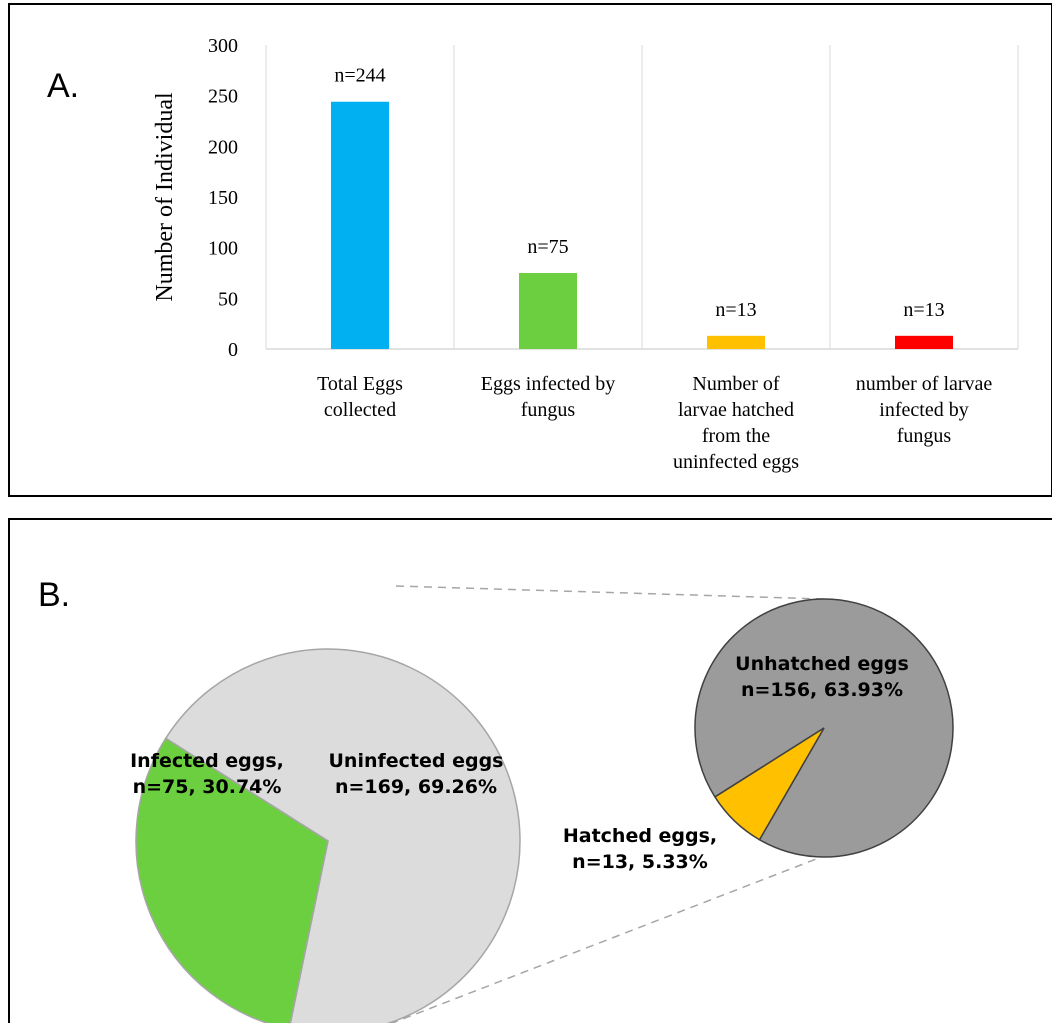  What do you see at coordinates (736, 384) in the screenshot?
I see `x-tick-label: Number of` at bounding box center [736, 384].